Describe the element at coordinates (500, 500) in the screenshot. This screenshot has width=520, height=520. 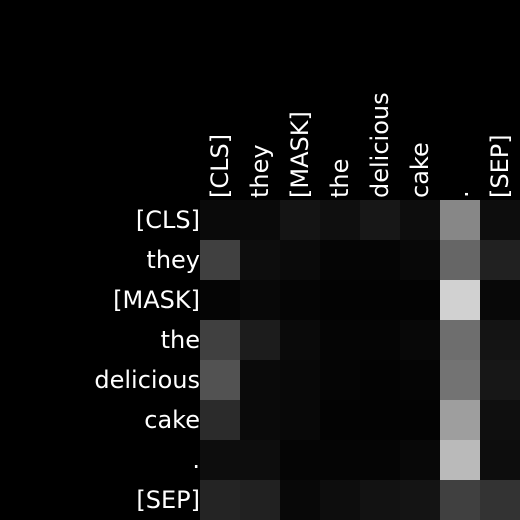
I see `heatmap-cell-r7-c7` at that location.